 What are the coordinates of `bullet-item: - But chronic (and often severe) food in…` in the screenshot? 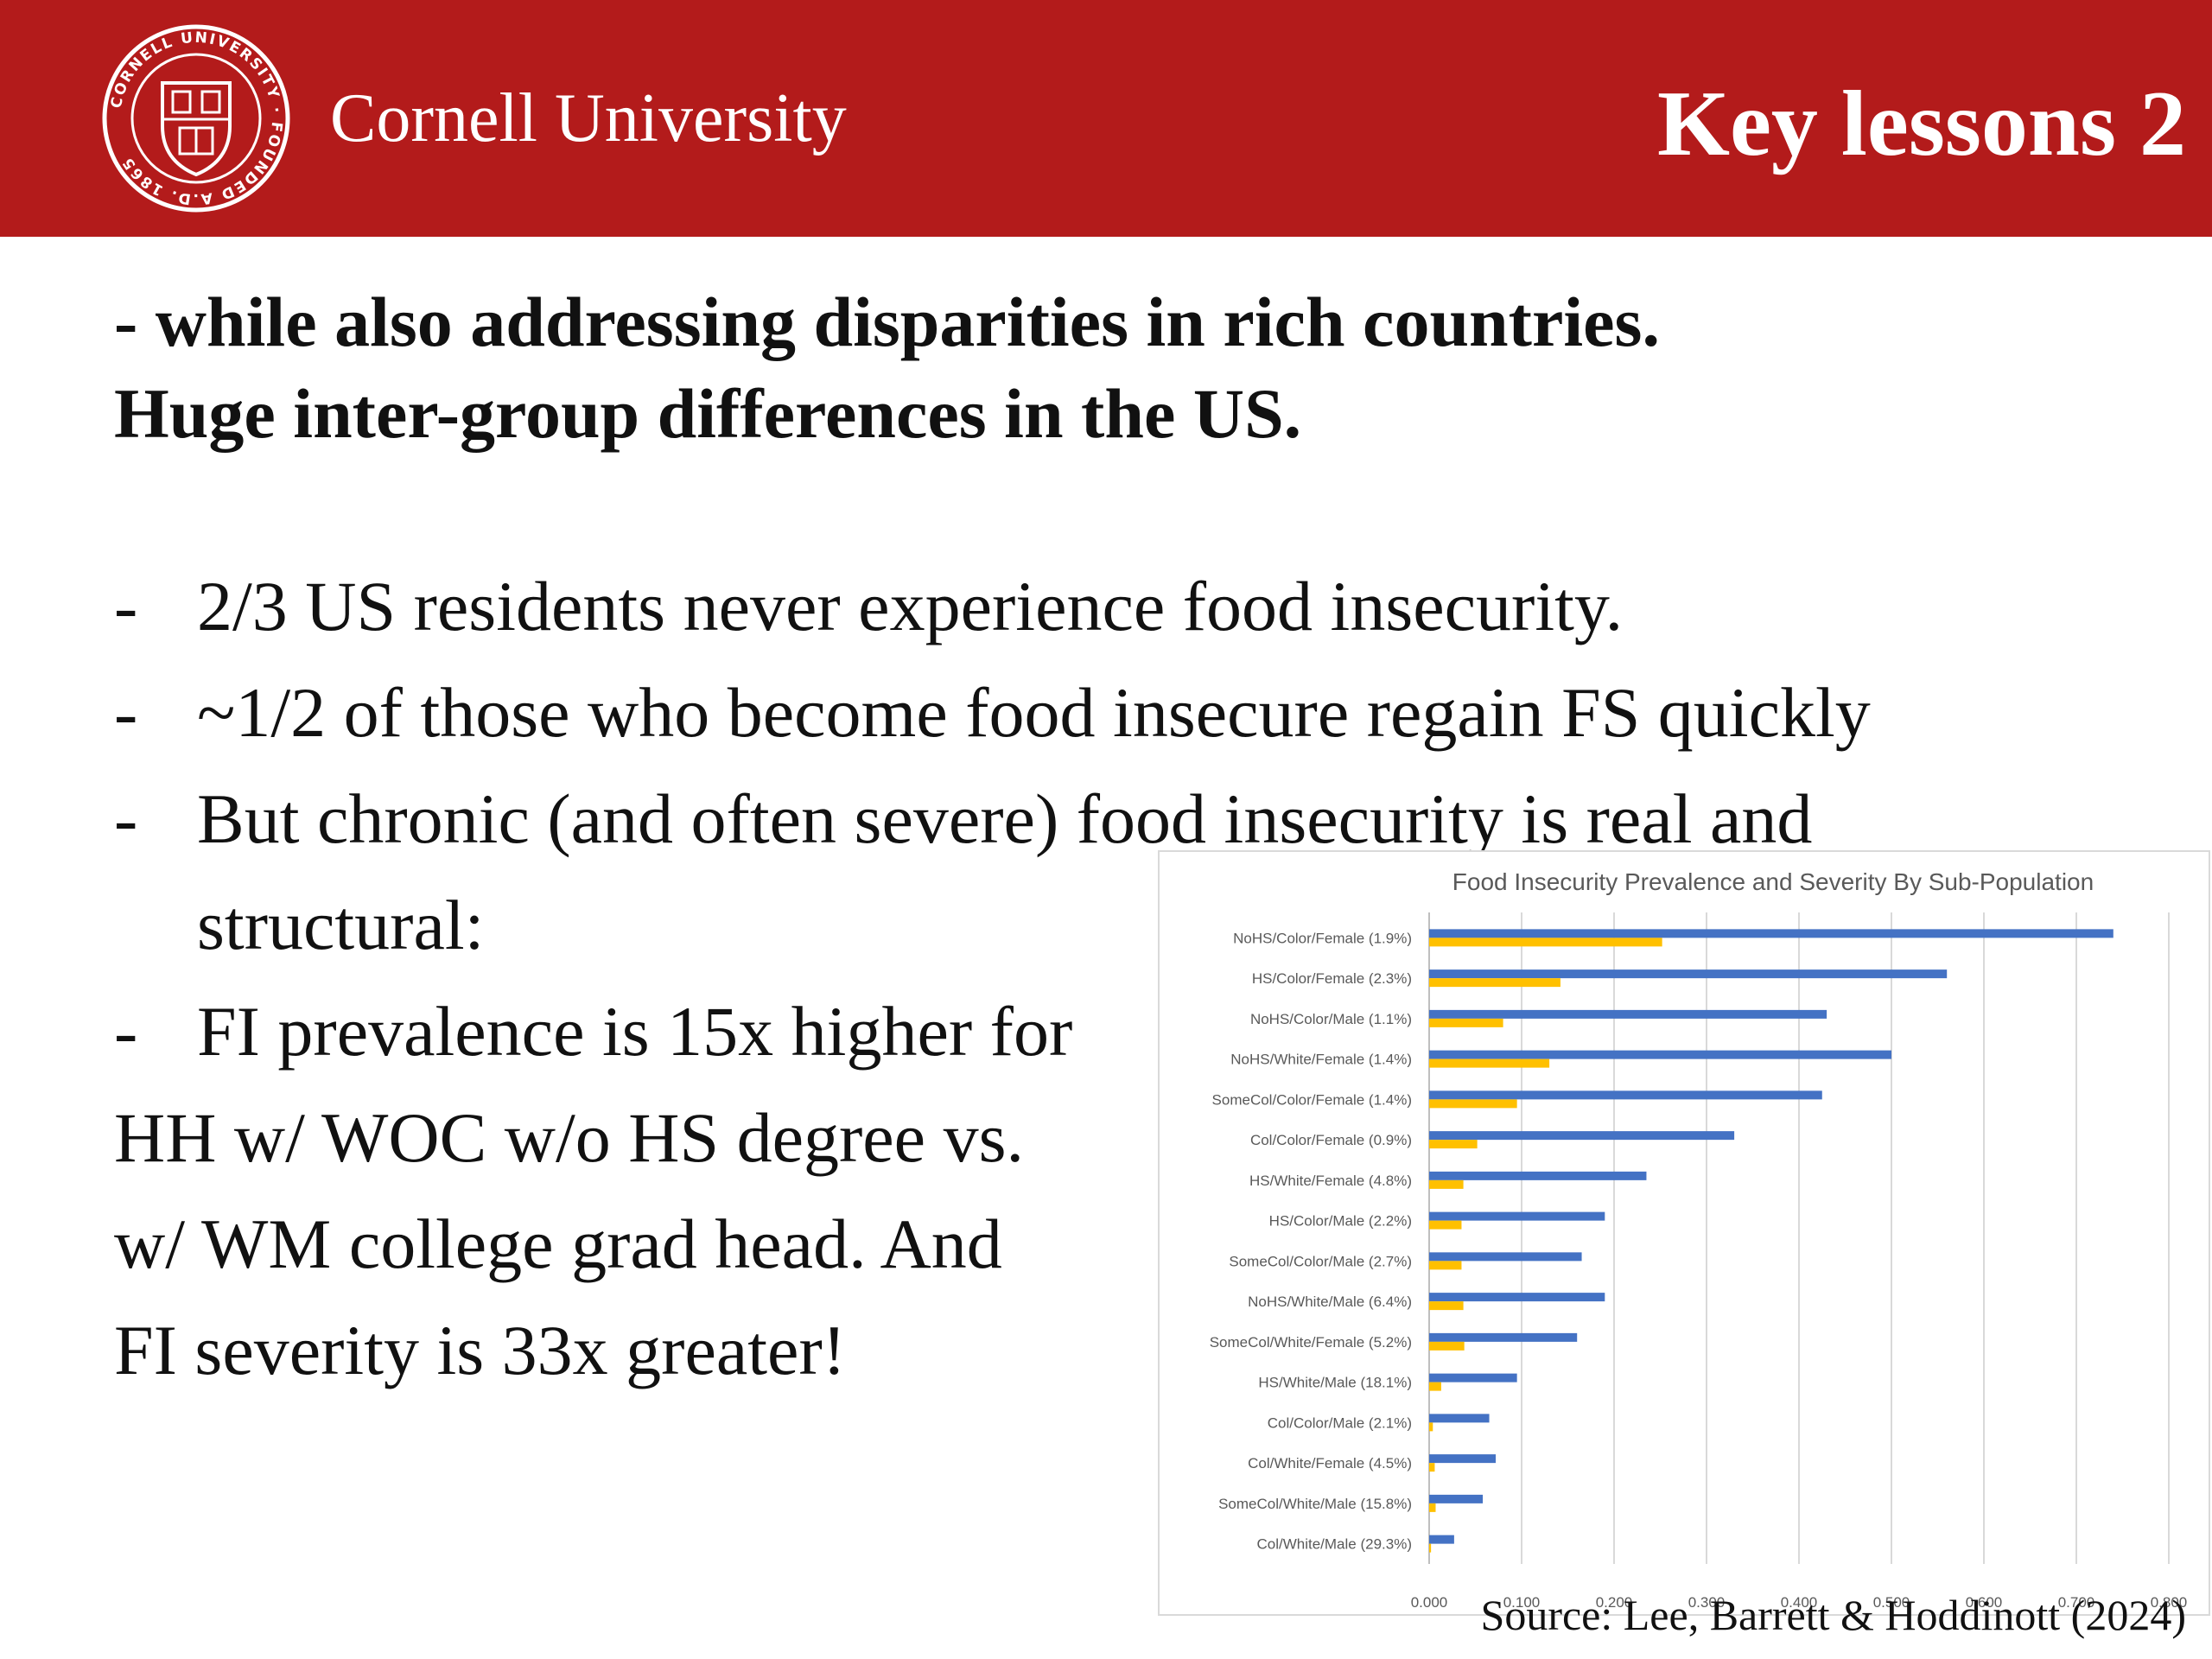 It's located at (992, 872).